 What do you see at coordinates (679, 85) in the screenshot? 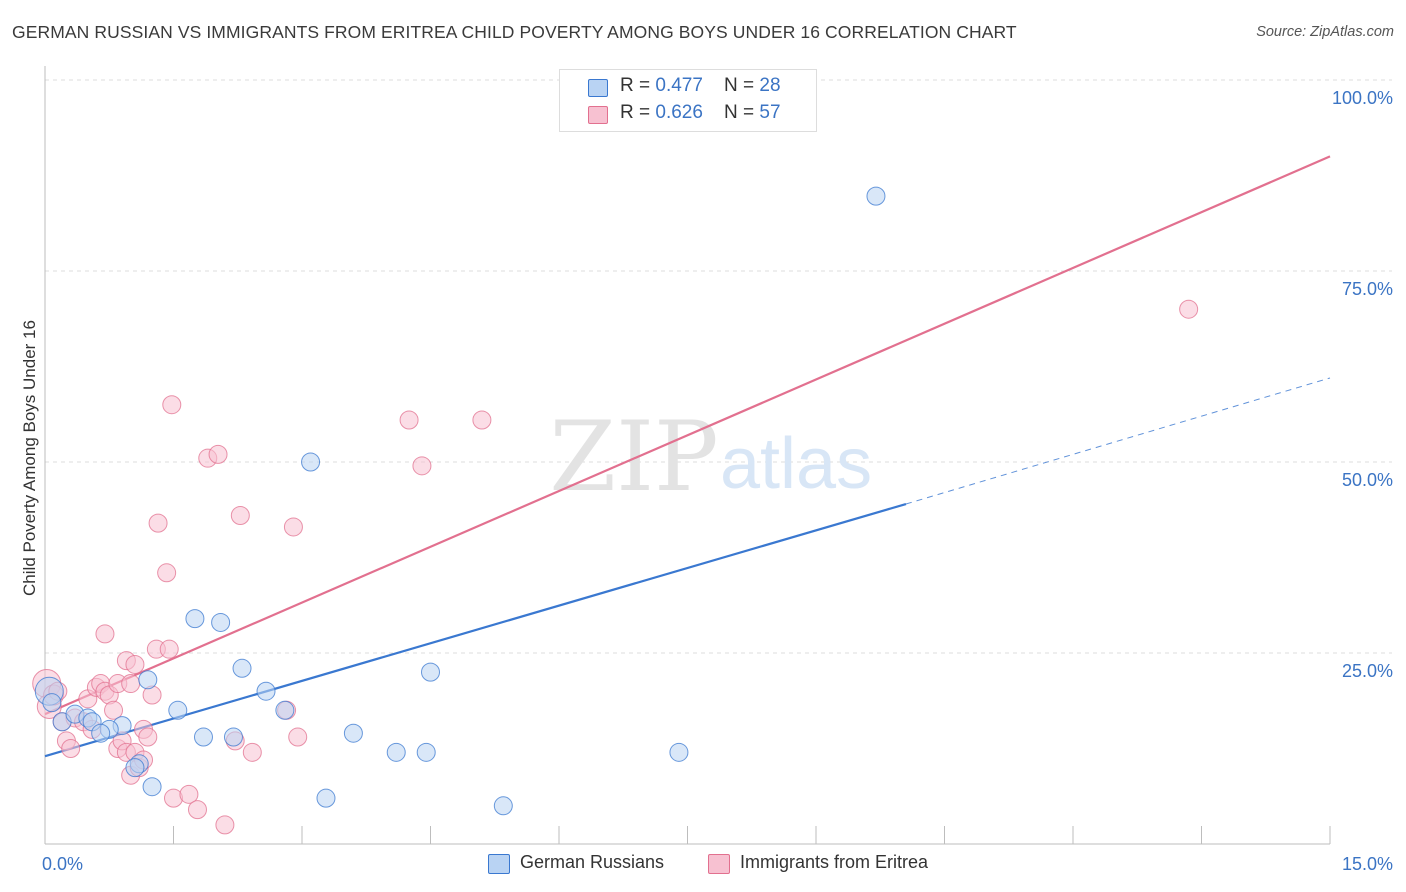
I see `legend-r-value: 0.477` at bounding box center [679, 85].